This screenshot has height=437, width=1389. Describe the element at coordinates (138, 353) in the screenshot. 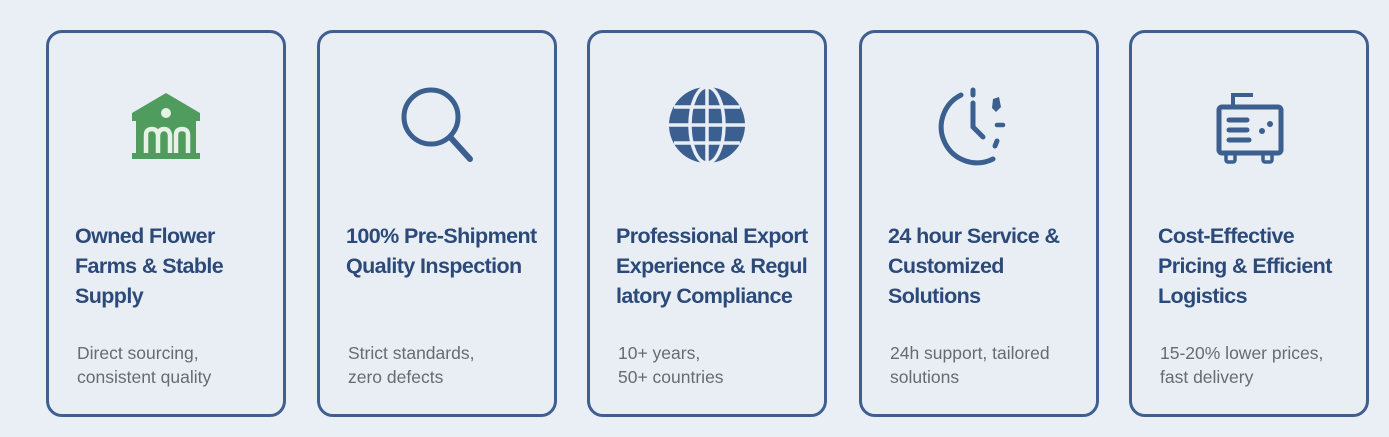

I see `description-line: Direct sourcing,` at that location.